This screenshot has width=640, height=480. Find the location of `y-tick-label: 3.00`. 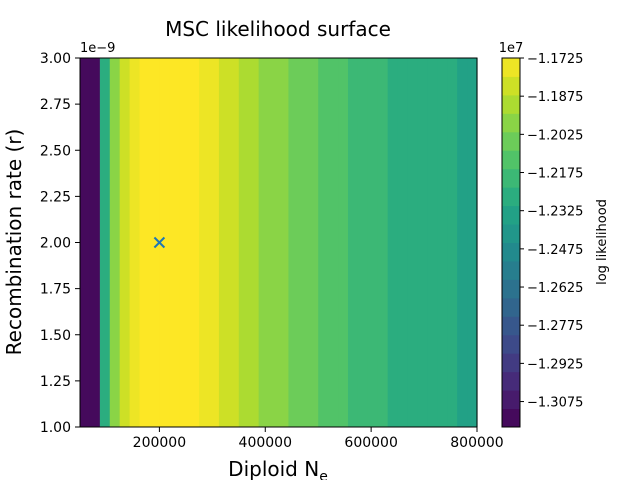

y-tick-label: 3.00 is located at coordinates (55, 59).